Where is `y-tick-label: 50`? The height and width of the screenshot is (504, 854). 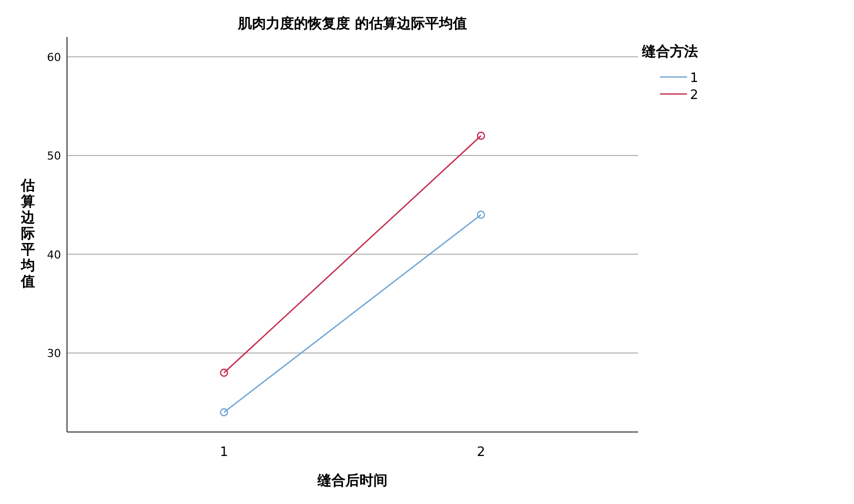
y-tick-label: 50 is located at coordinates (54, 156).